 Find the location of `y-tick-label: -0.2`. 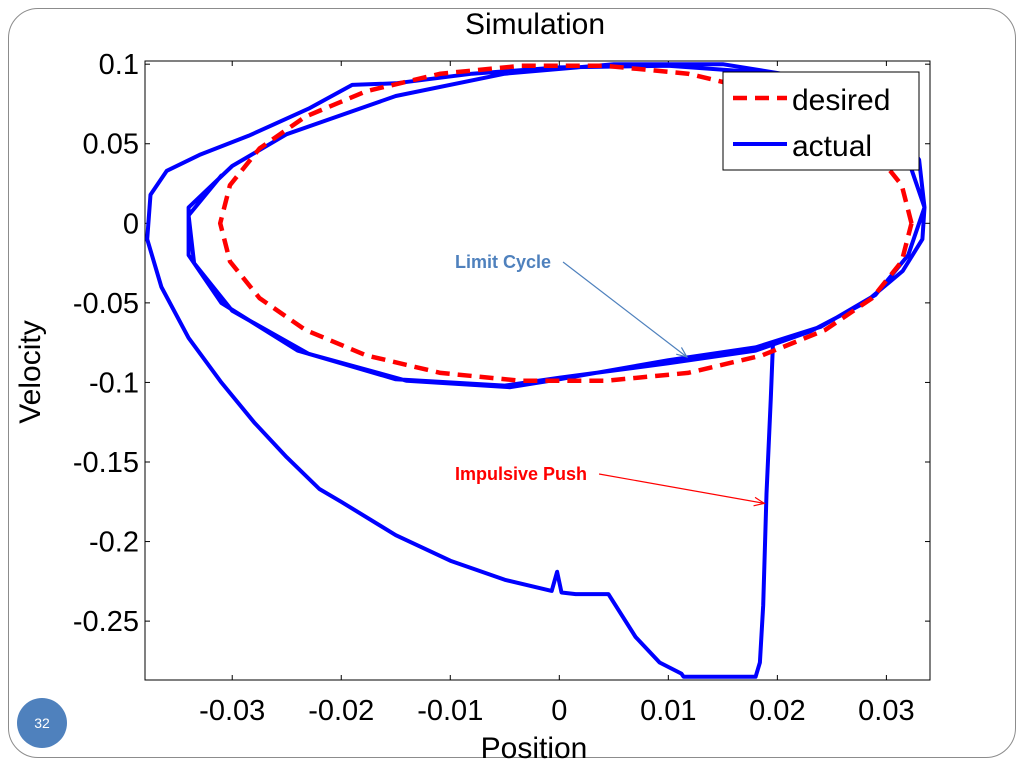

y-tick-label: -0.2 is located at coordinates (114, 543).